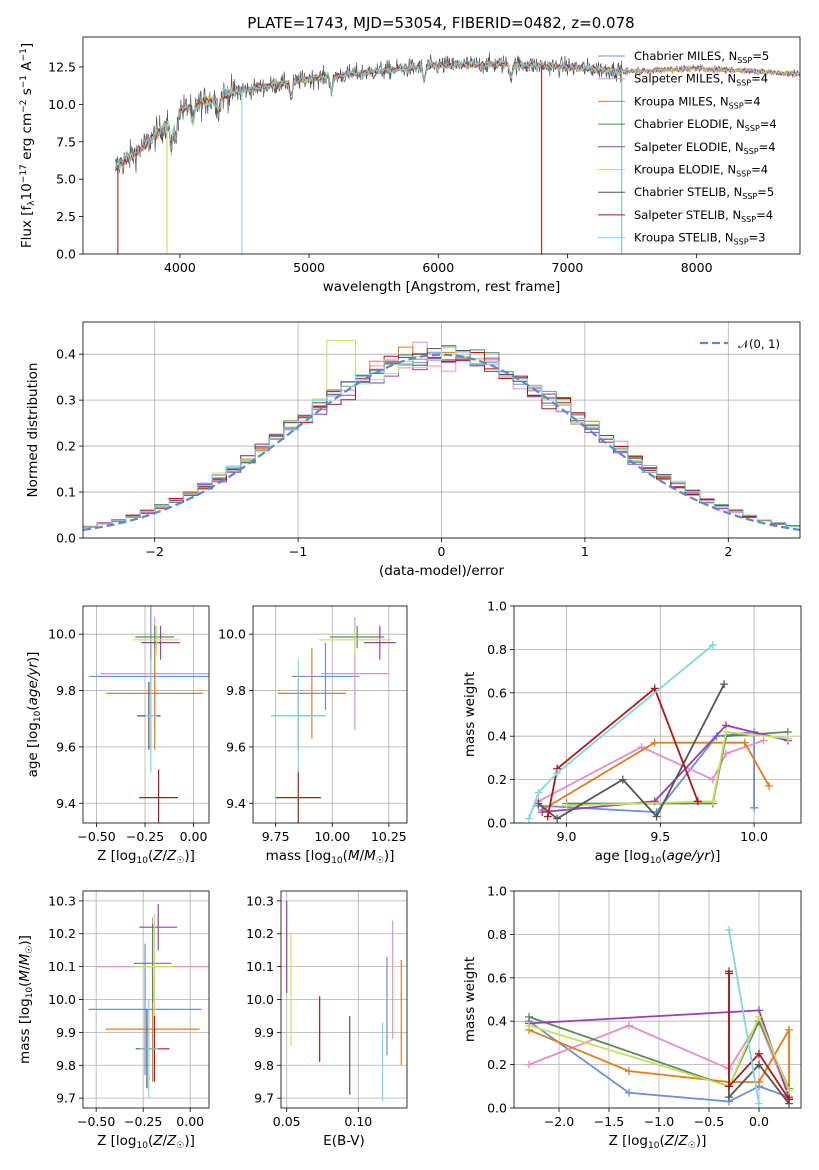 The image size is (819, 1170). I want to click on errorbar-kroupa-miles, so click(155, 693).